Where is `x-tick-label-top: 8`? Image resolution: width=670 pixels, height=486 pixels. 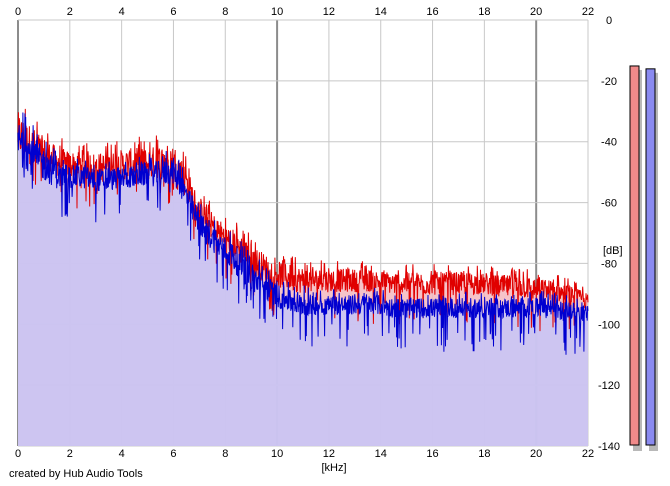
x-tick-label-top: 8 is located at coordinates (225, 12).